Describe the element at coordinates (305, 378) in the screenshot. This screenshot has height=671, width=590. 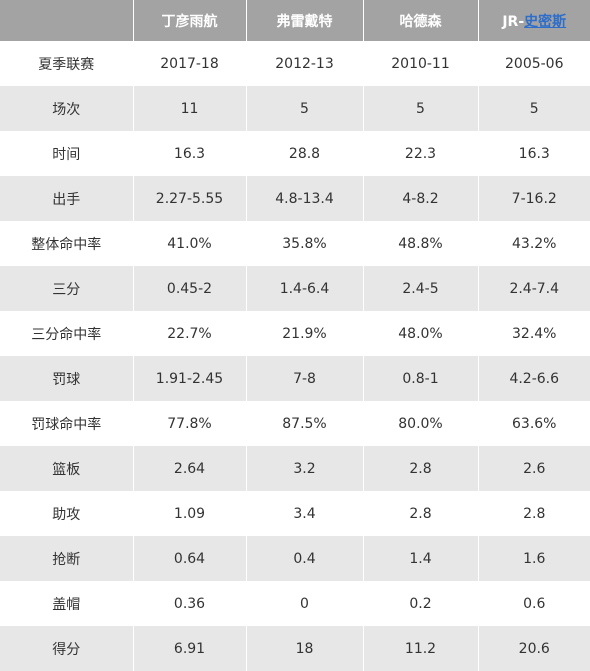
I see `table-cell: 7-8` at that location.